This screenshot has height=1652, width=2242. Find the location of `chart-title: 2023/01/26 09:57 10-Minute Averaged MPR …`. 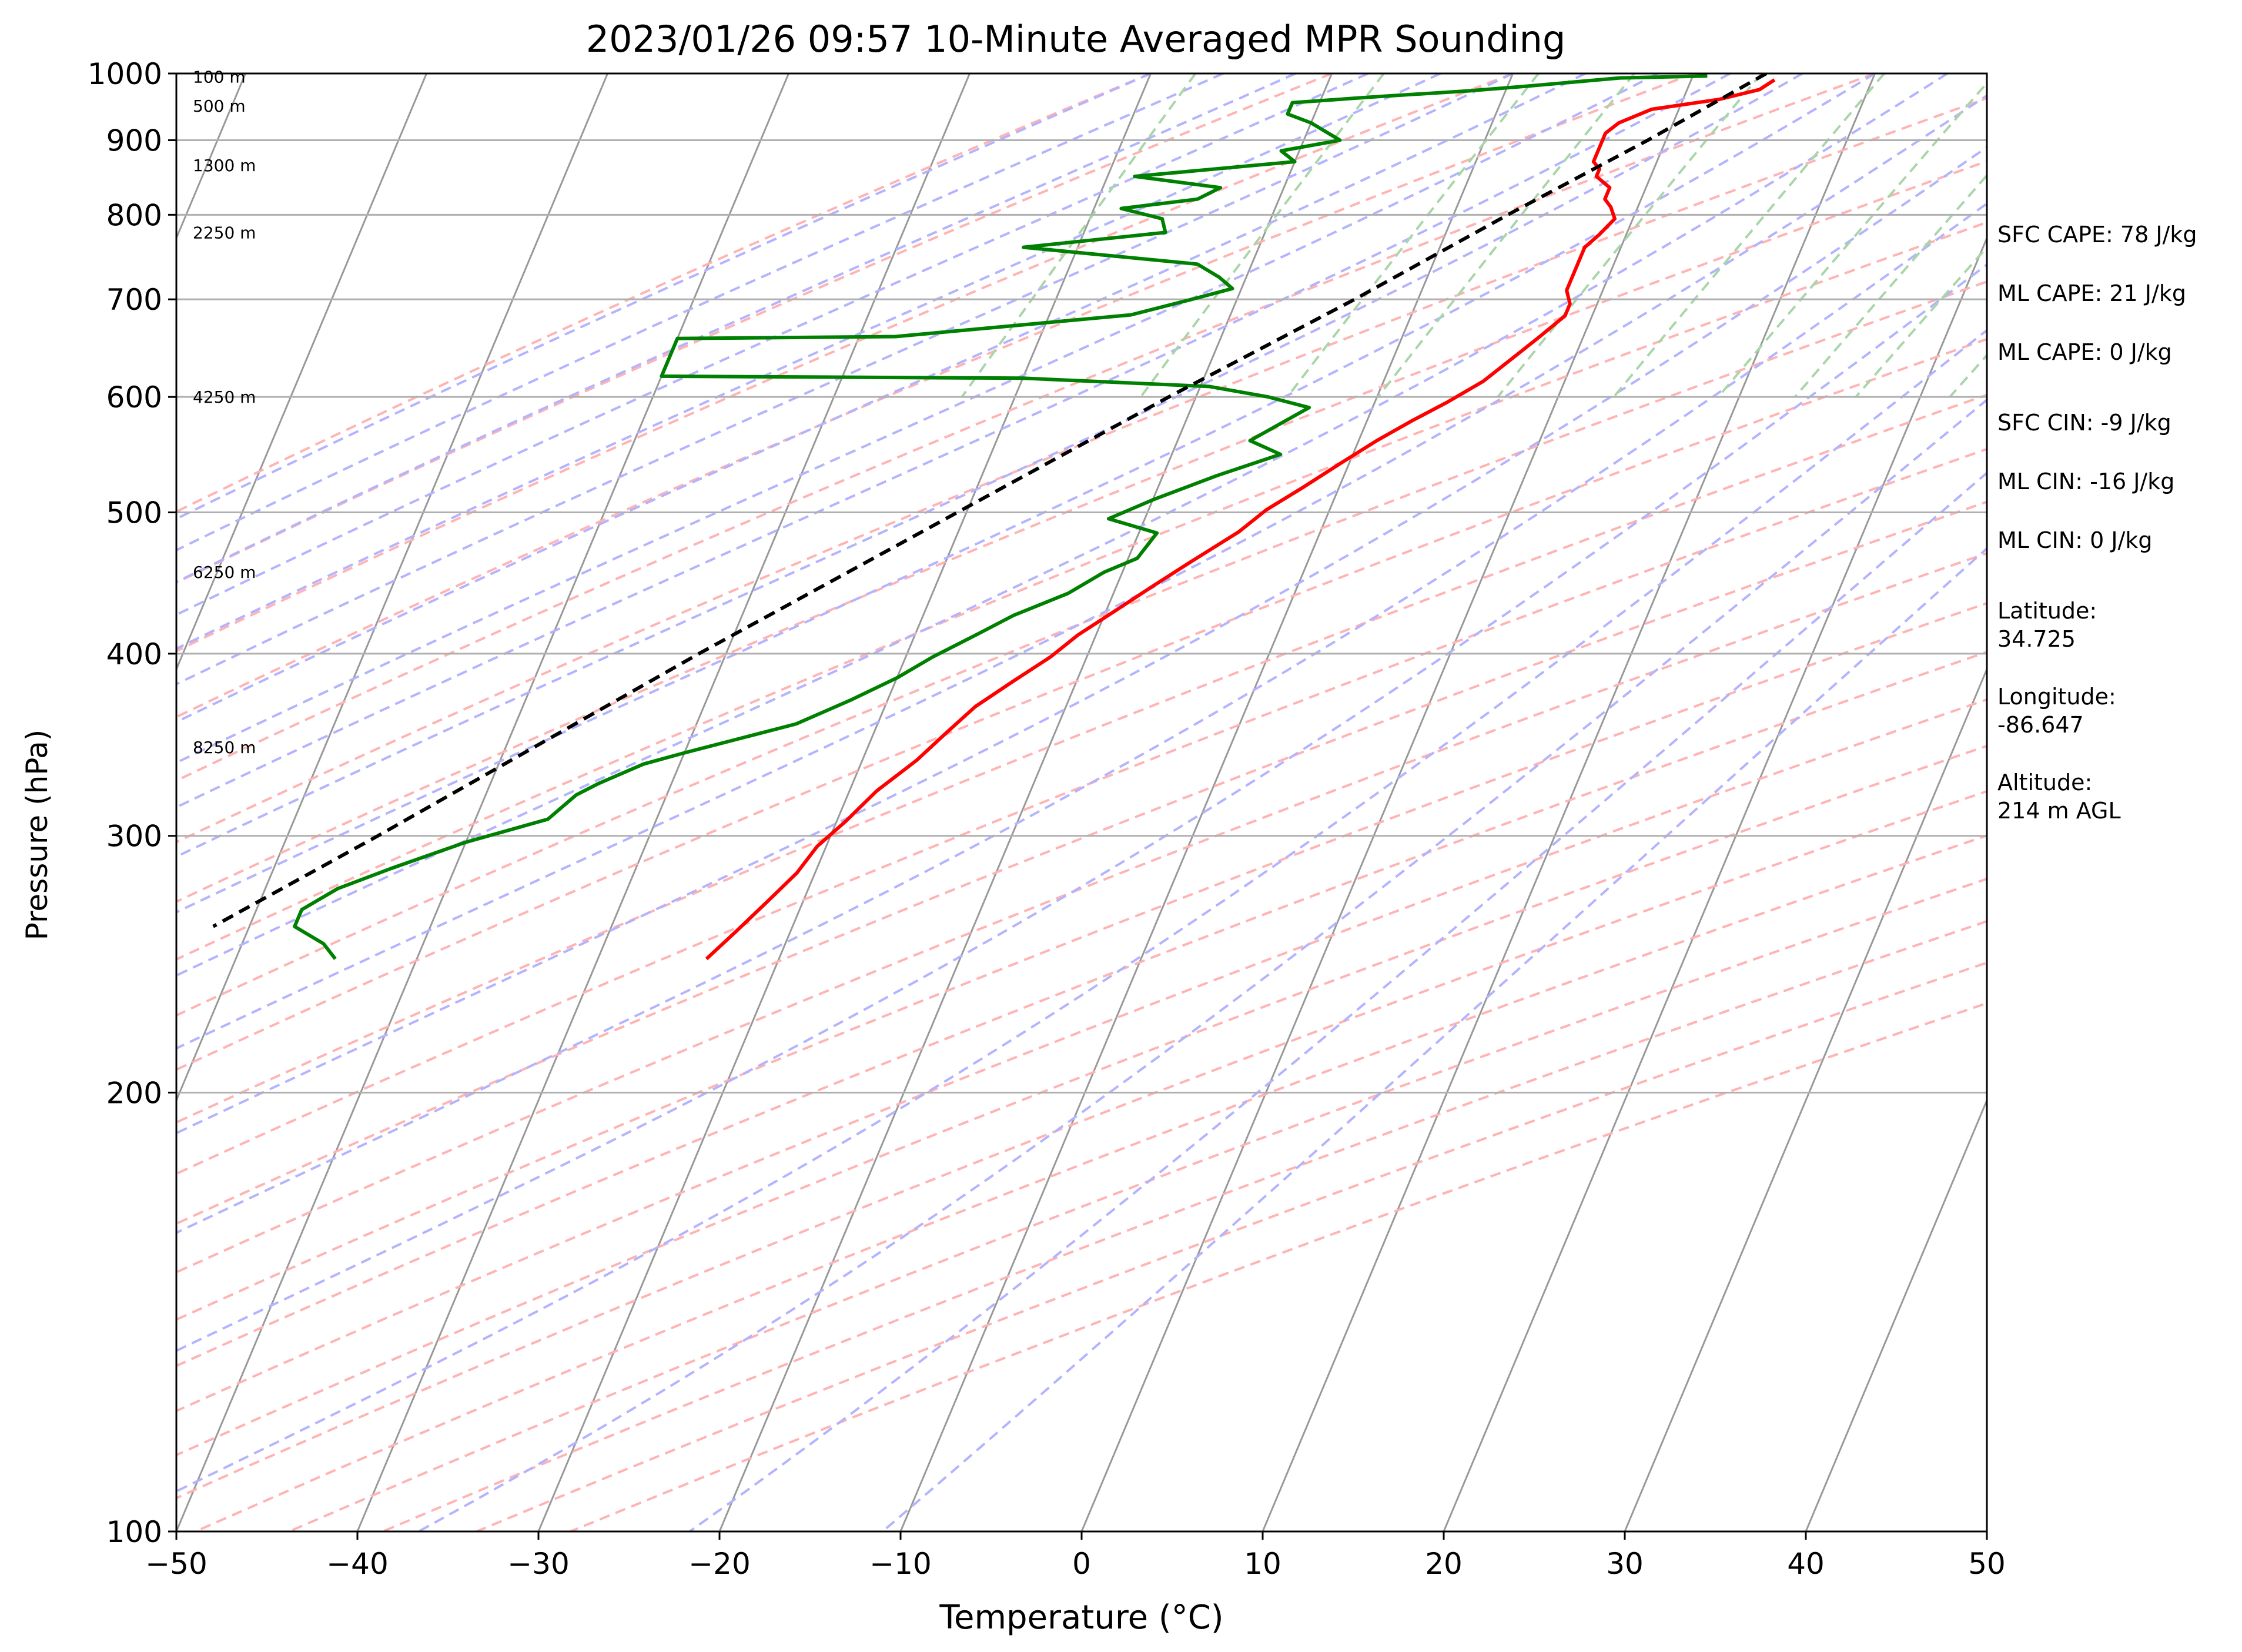

chart-title: 2023/01/26 09:57 10-Minute Averaged MPR … is located at coordinates (1076, 40).